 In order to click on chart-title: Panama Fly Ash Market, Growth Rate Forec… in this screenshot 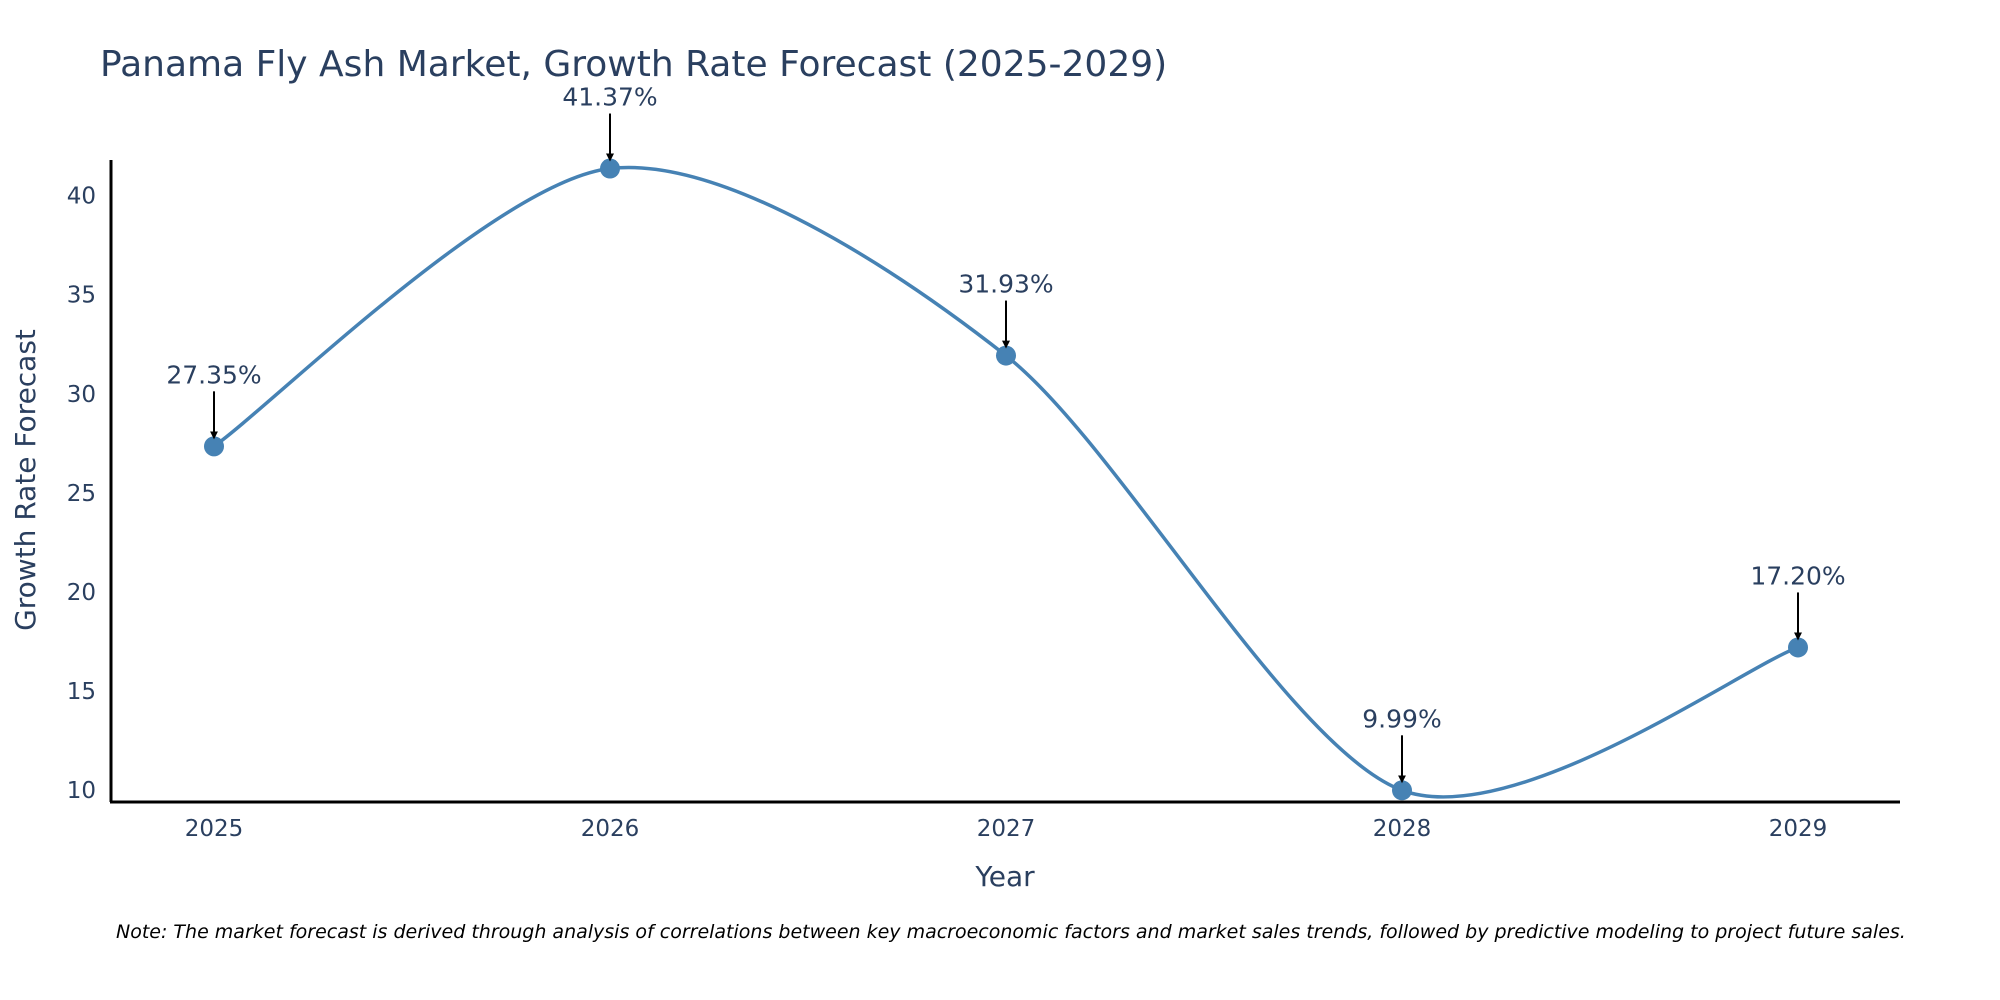, I will do `click(634, 64)`.